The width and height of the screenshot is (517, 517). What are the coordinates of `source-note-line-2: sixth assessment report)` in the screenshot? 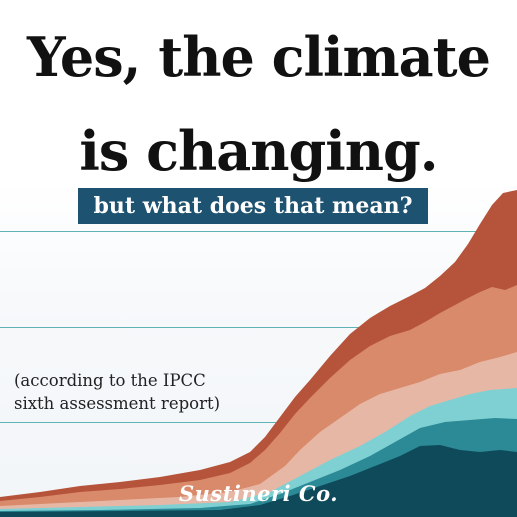 It's located at (117, 403).